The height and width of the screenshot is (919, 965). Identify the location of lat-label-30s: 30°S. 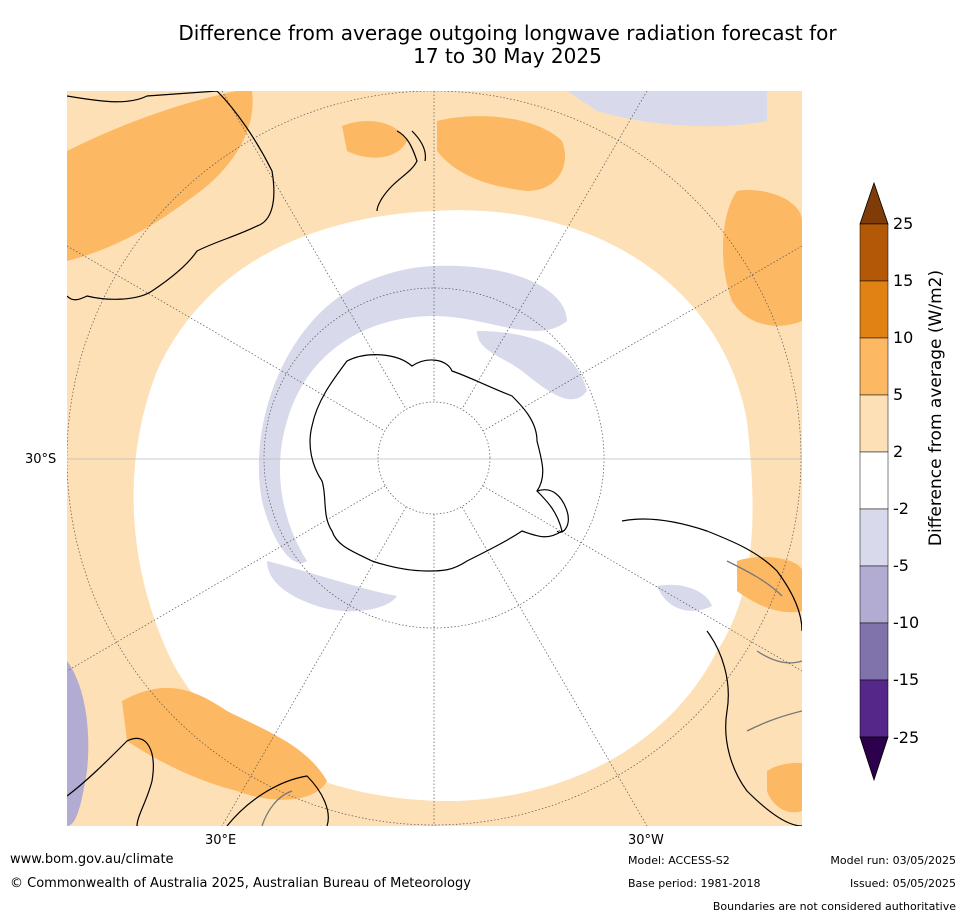
(41, 459).